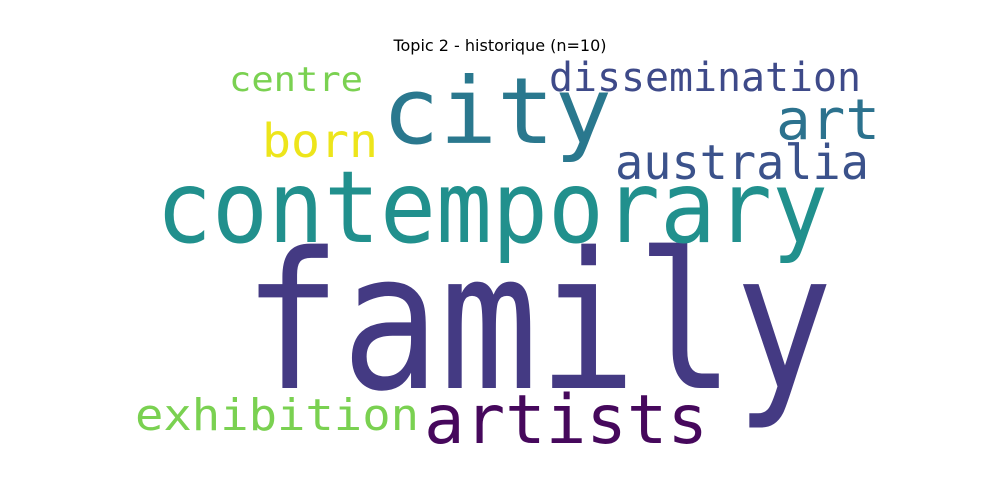 The width and height of the screenshot is (1000, 500). What do you see at coordinates (296, 80) in the screenshot?
I see `word-centre: centre` at bounding box center [296, 80].